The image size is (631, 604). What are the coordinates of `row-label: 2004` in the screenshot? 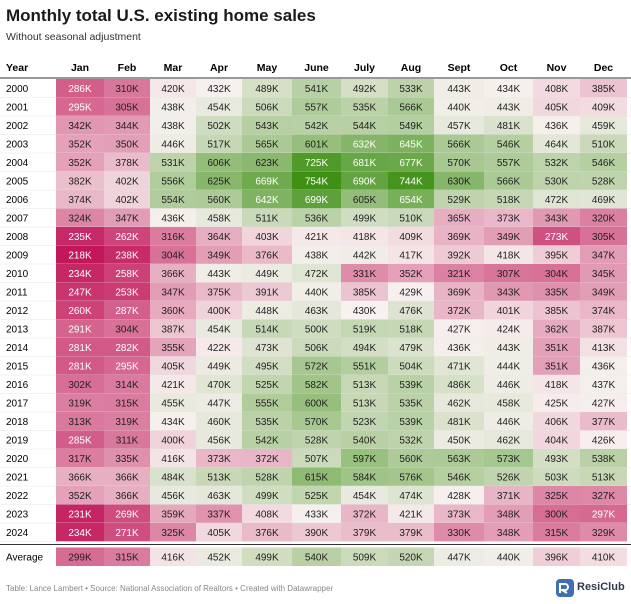 It's located at (17, 163).